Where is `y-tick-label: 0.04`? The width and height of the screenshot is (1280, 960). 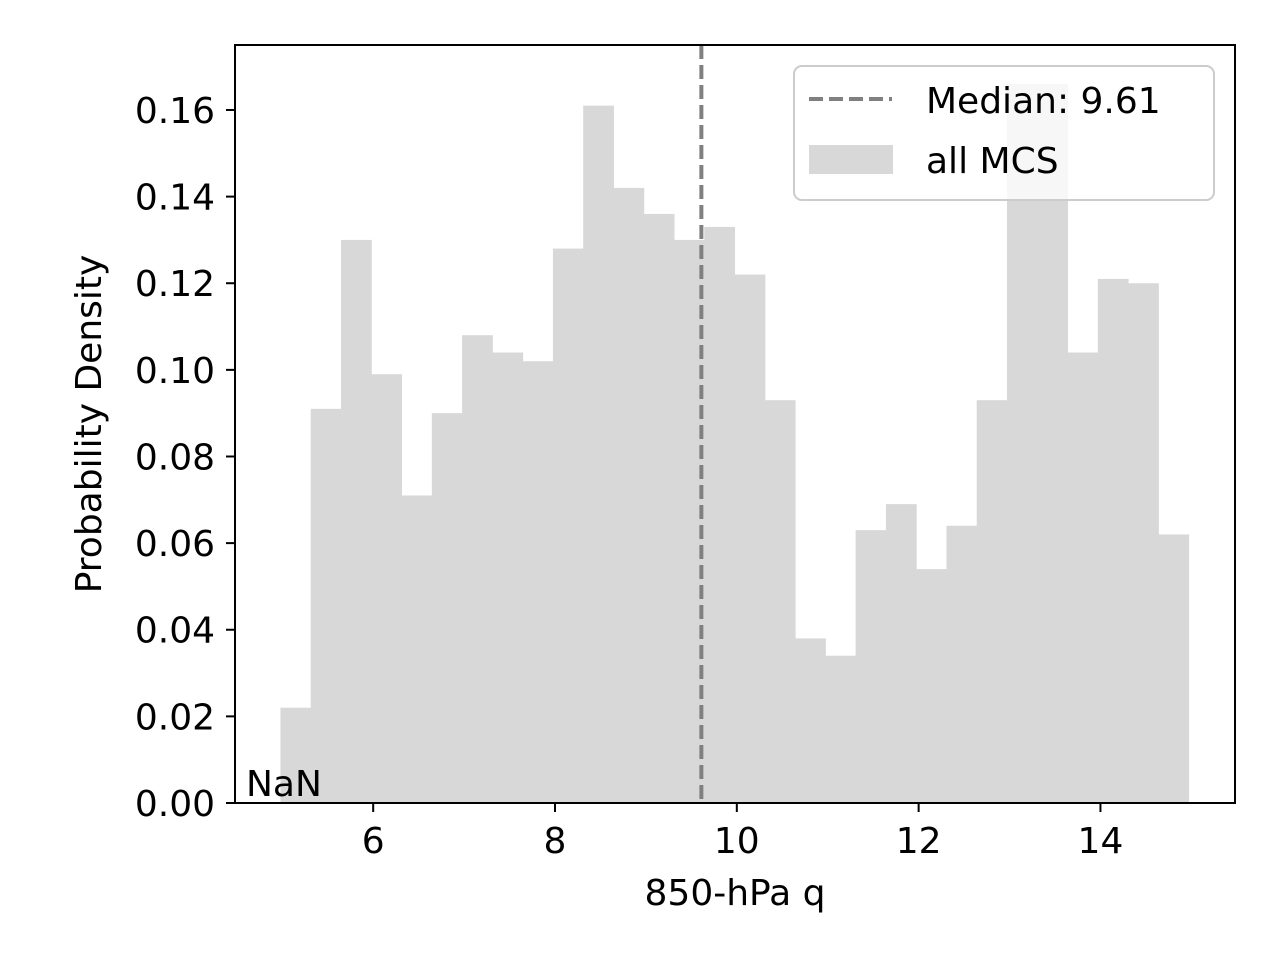
y-tick-label: 0.04 is located at coordinates (175, 631).